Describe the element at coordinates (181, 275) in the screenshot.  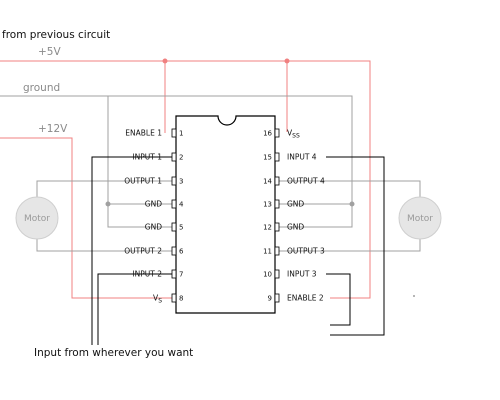
I see `left-pin-number: 7` at that location.